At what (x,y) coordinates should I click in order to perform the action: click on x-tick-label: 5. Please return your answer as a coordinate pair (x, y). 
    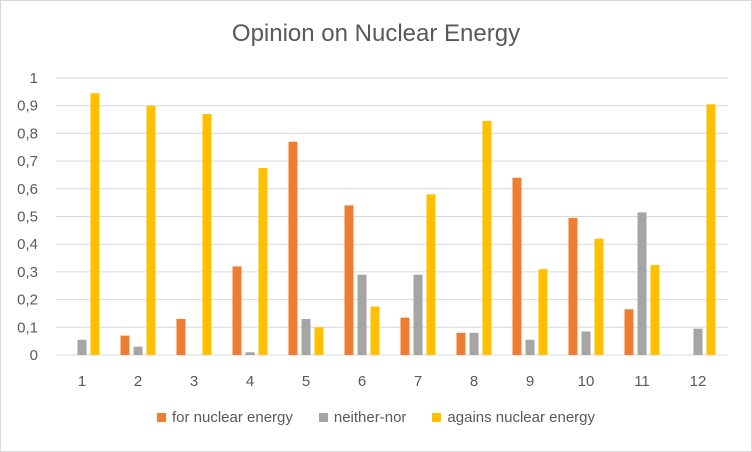
    Looking at the image, I should click on (306, 381).